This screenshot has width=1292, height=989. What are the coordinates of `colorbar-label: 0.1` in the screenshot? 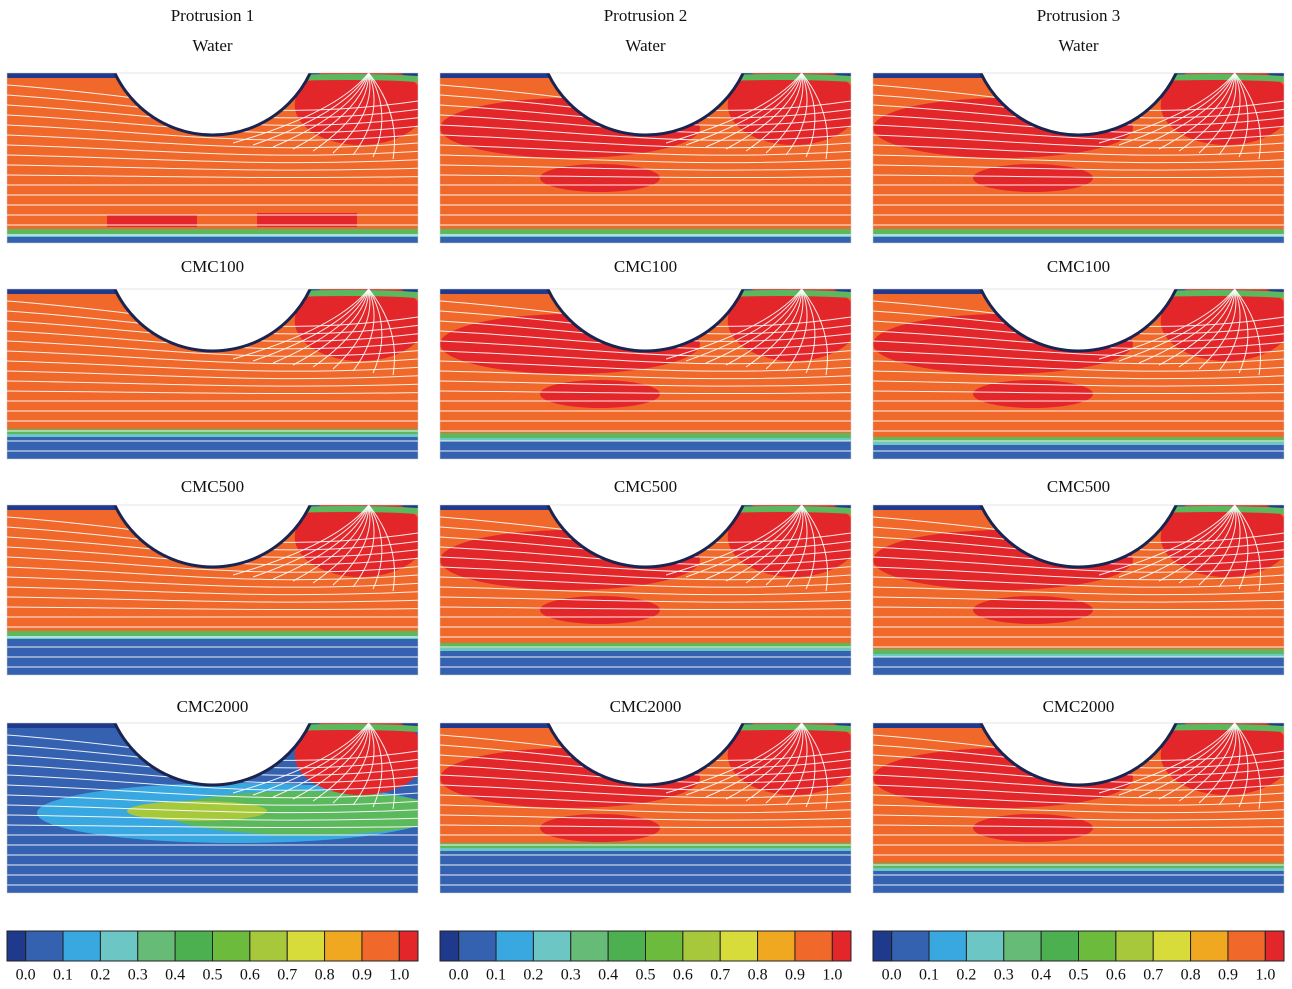 It's located at (496, 975).